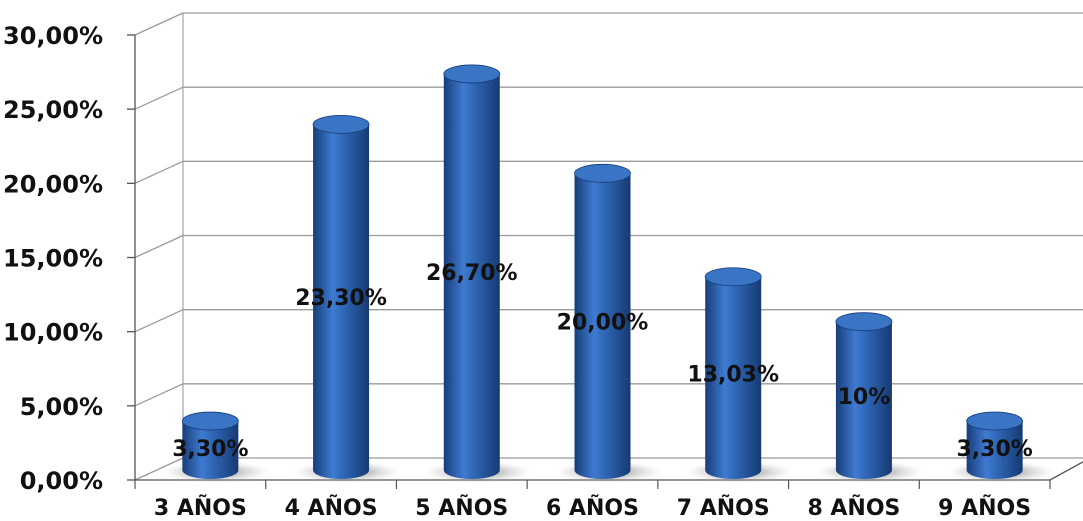 The width and height of the screenshot is (1083, 521). What do you see at coordinates (723, 508) in the screenshot?
I see `x-tick-label: 7 AÑOS` at bounding box center [723, 508].